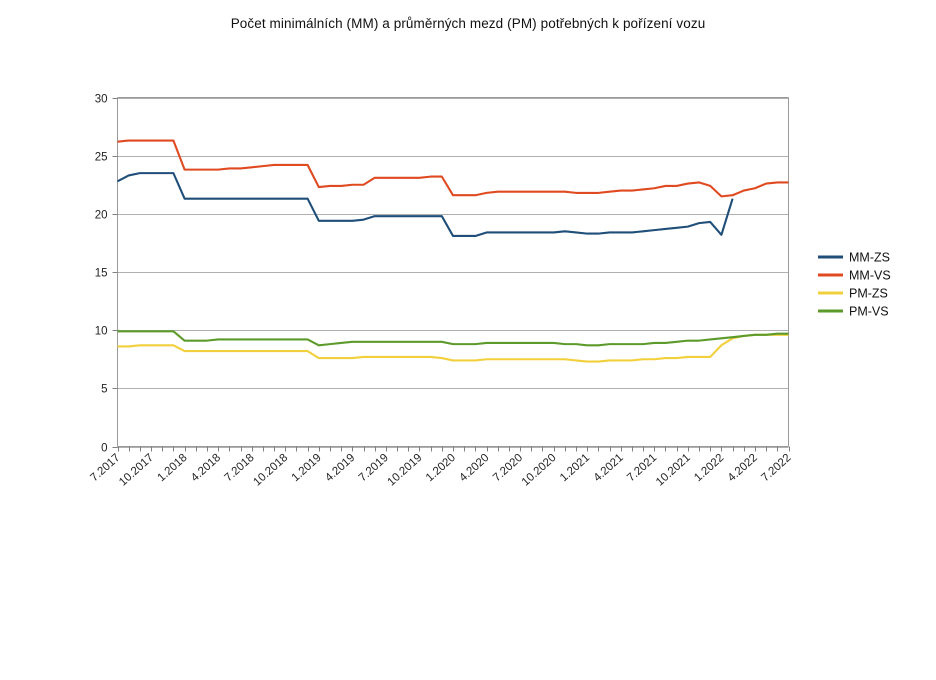  What do you see at coordinates (101, 274) in the screenshot?
I see `y-tick-label: 15` at bounding box center [101, 274].